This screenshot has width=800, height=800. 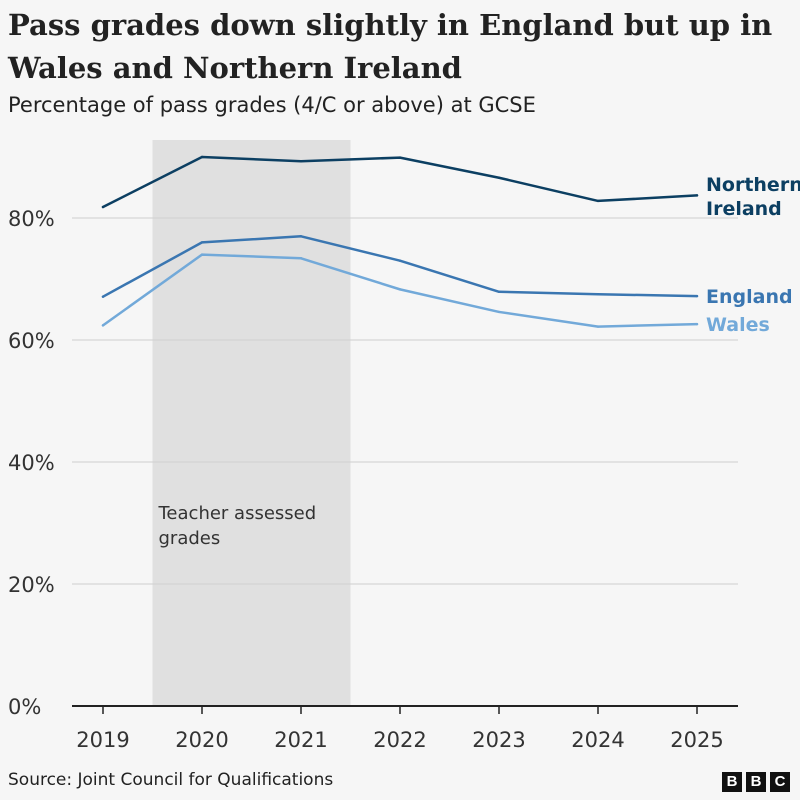 I want to click on series-label: England, so click(x=749, y=297).